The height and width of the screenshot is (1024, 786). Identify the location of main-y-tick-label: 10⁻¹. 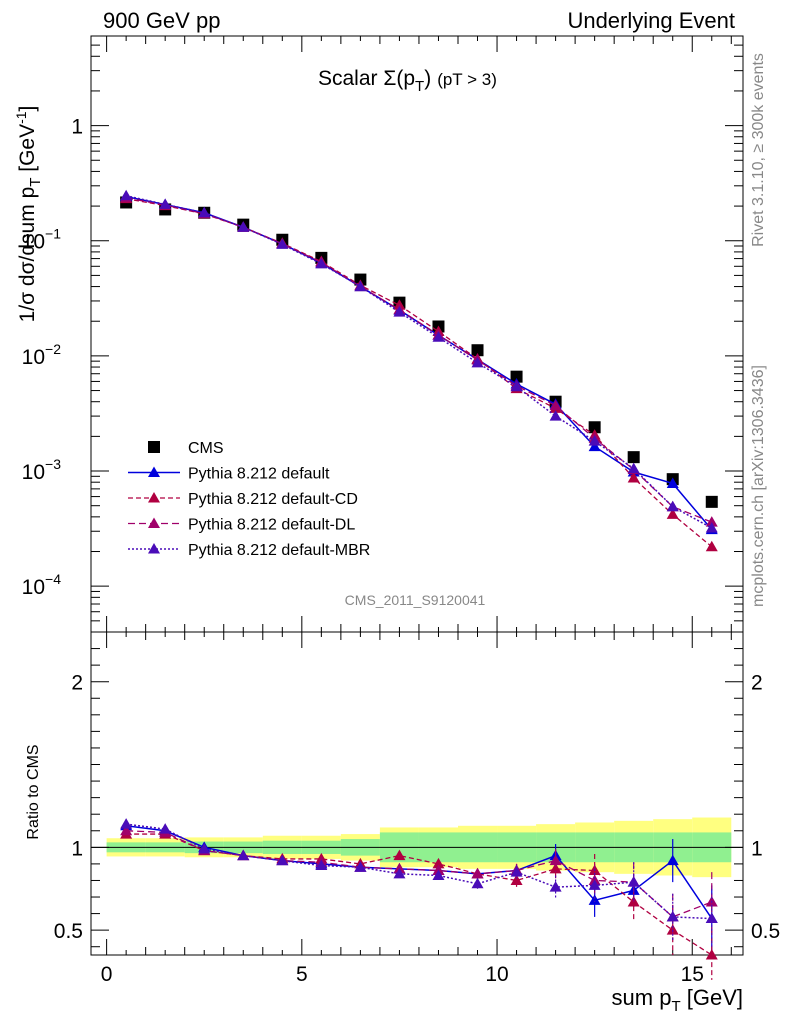
(42, 240).